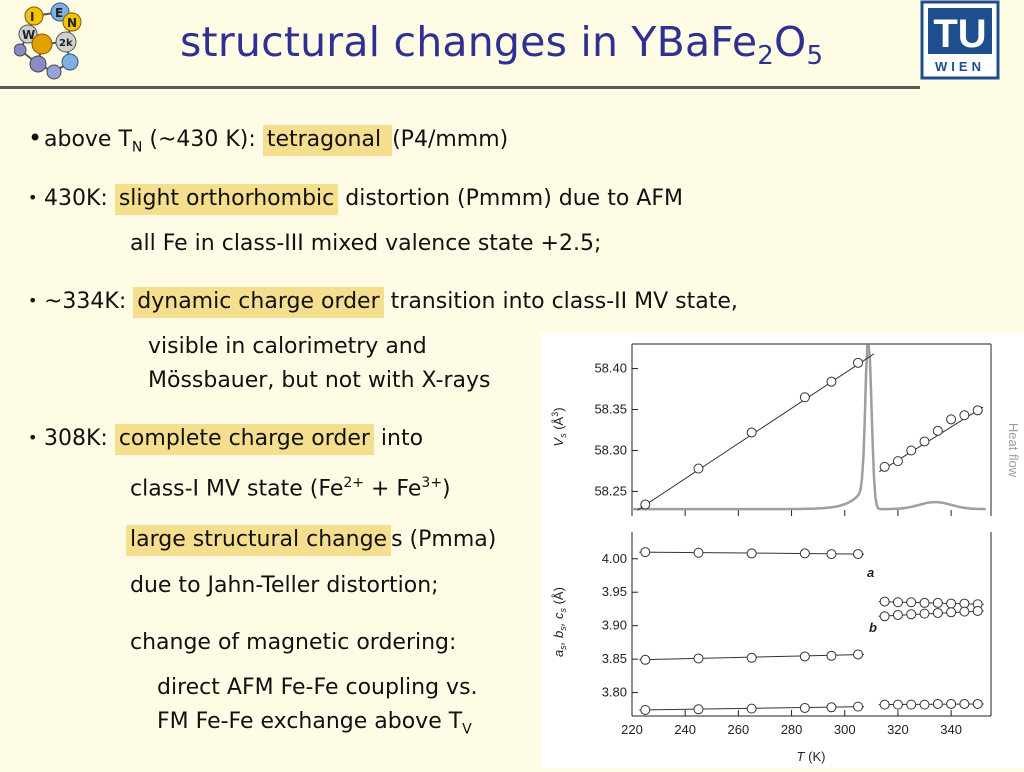 Image resolution: width=1024 pixels, height=772 pixels. I want to click on bullet-text: above T, so click(88, 139).